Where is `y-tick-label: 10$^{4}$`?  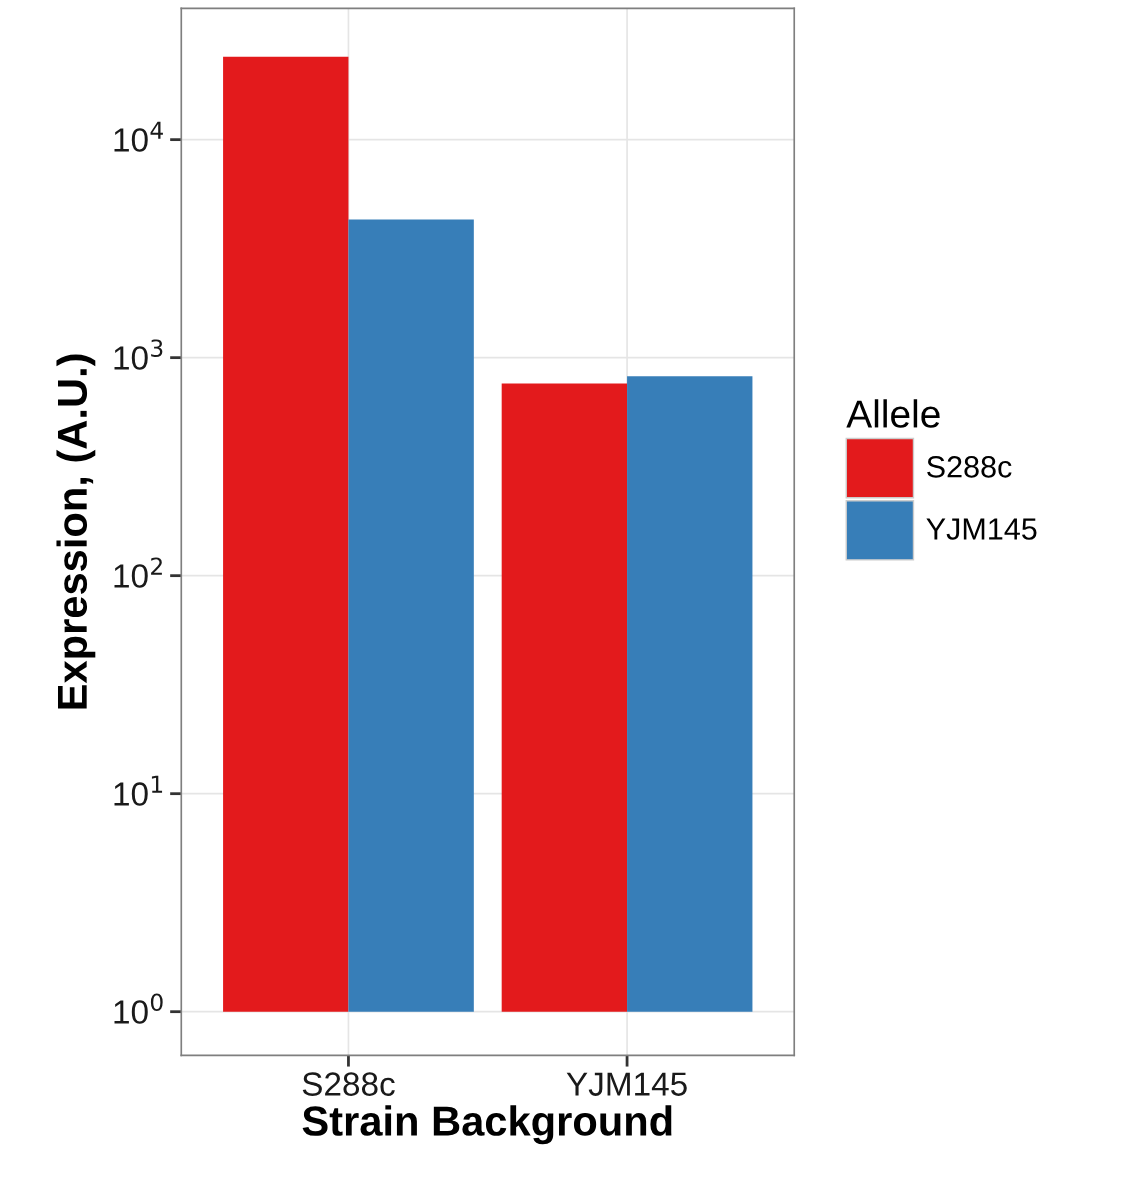 y-tick-label: 10$^{4}$ is located at coordinates (138, 136).